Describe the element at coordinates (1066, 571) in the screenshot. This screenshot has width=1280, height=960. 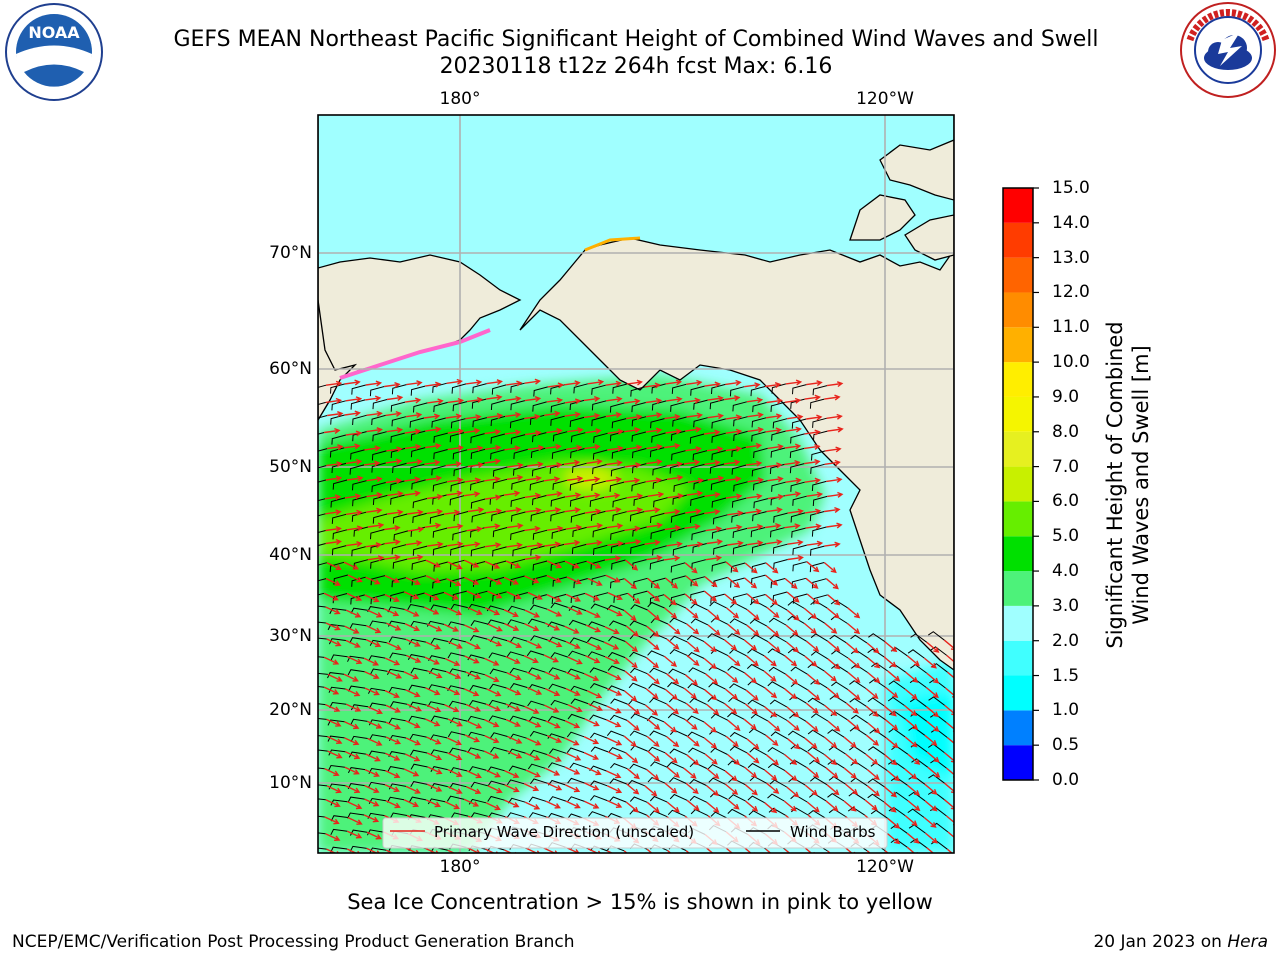
I see `colorbar-tick-label: 4.0` at that location.